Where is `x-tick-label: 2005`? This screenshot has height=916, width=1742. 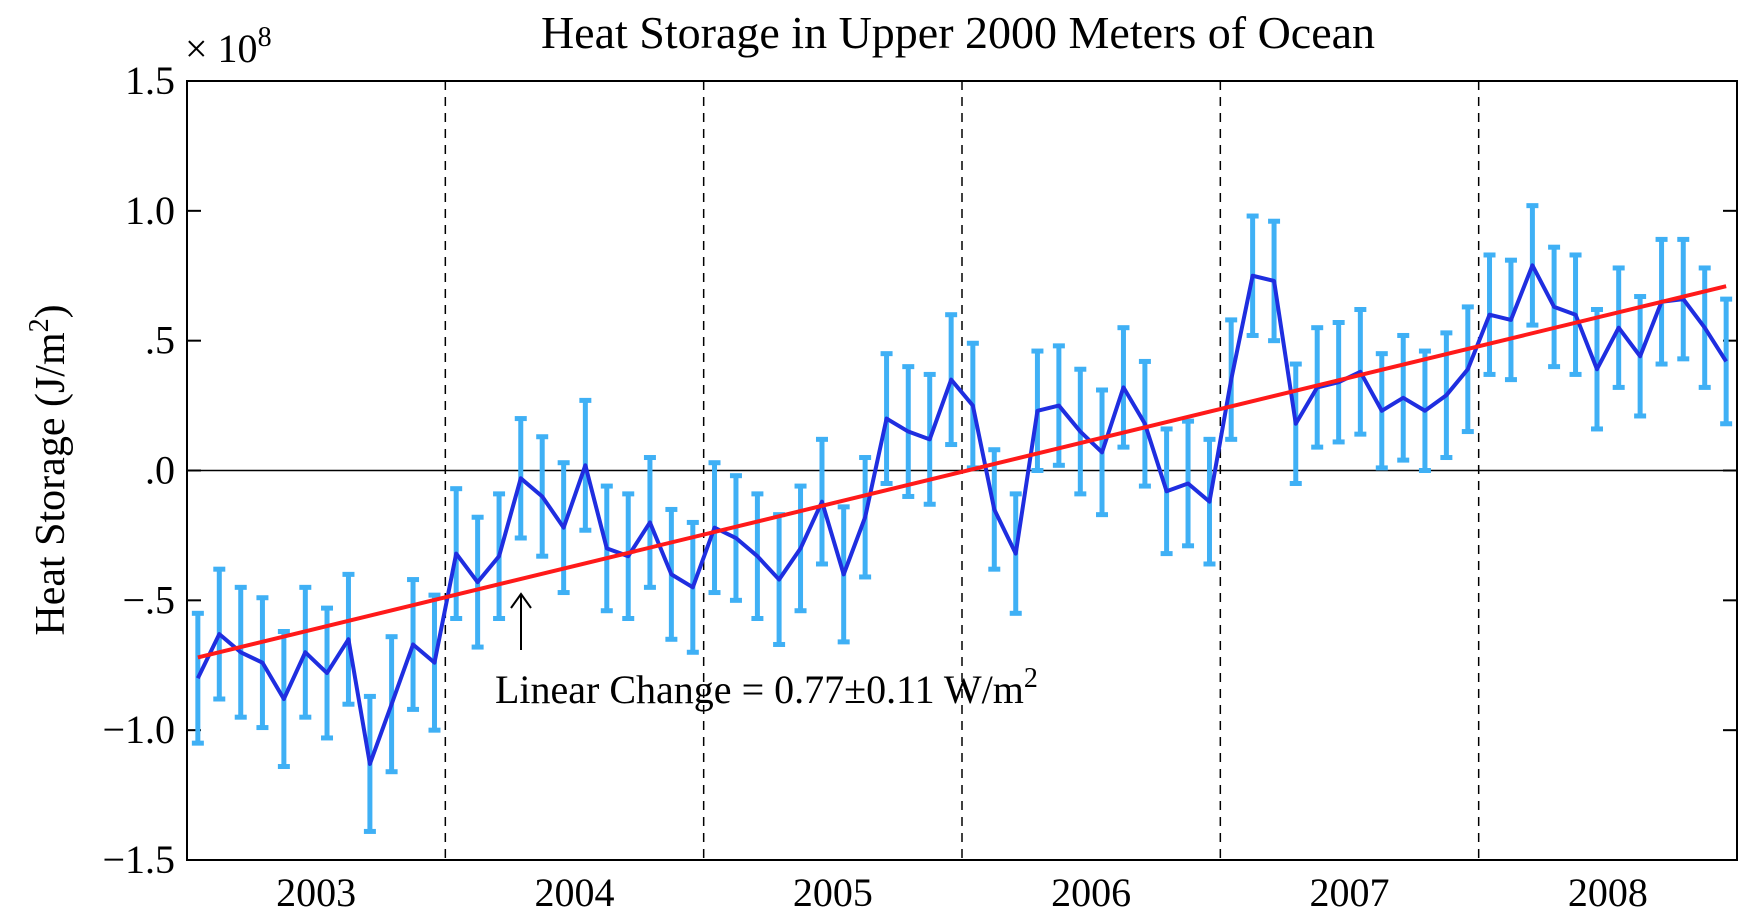
x-tick-label: 2005 is located at coordinates (833, 892).